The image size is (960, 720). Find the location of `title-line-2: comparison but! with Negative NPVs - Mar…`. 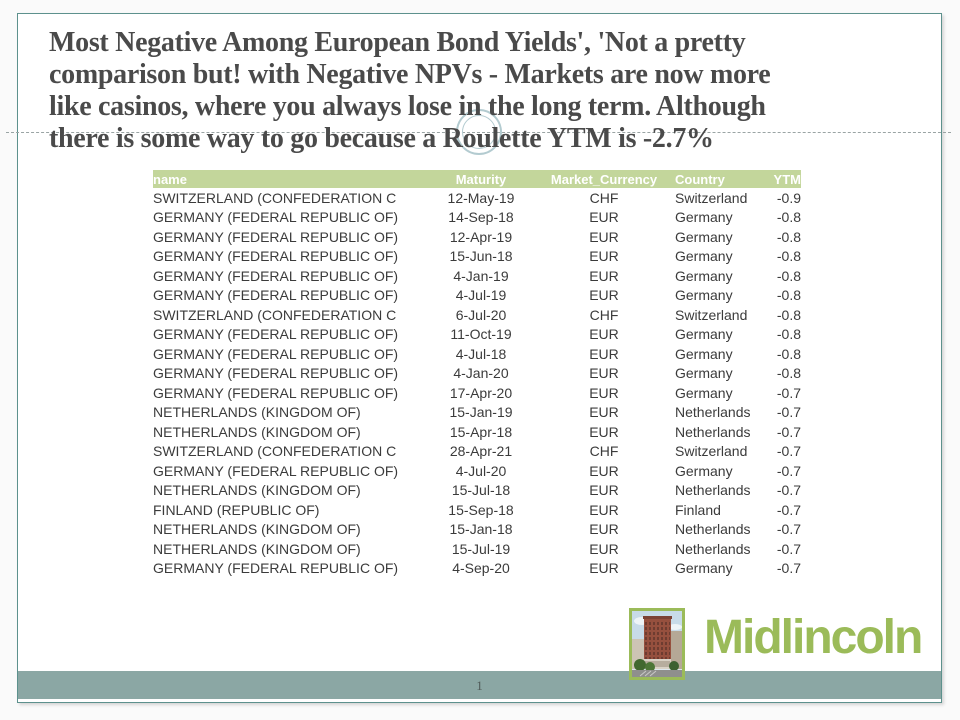

title-line-2: comparison but! with Negative NPVs - Mar… is located at coordinates (410, 74).